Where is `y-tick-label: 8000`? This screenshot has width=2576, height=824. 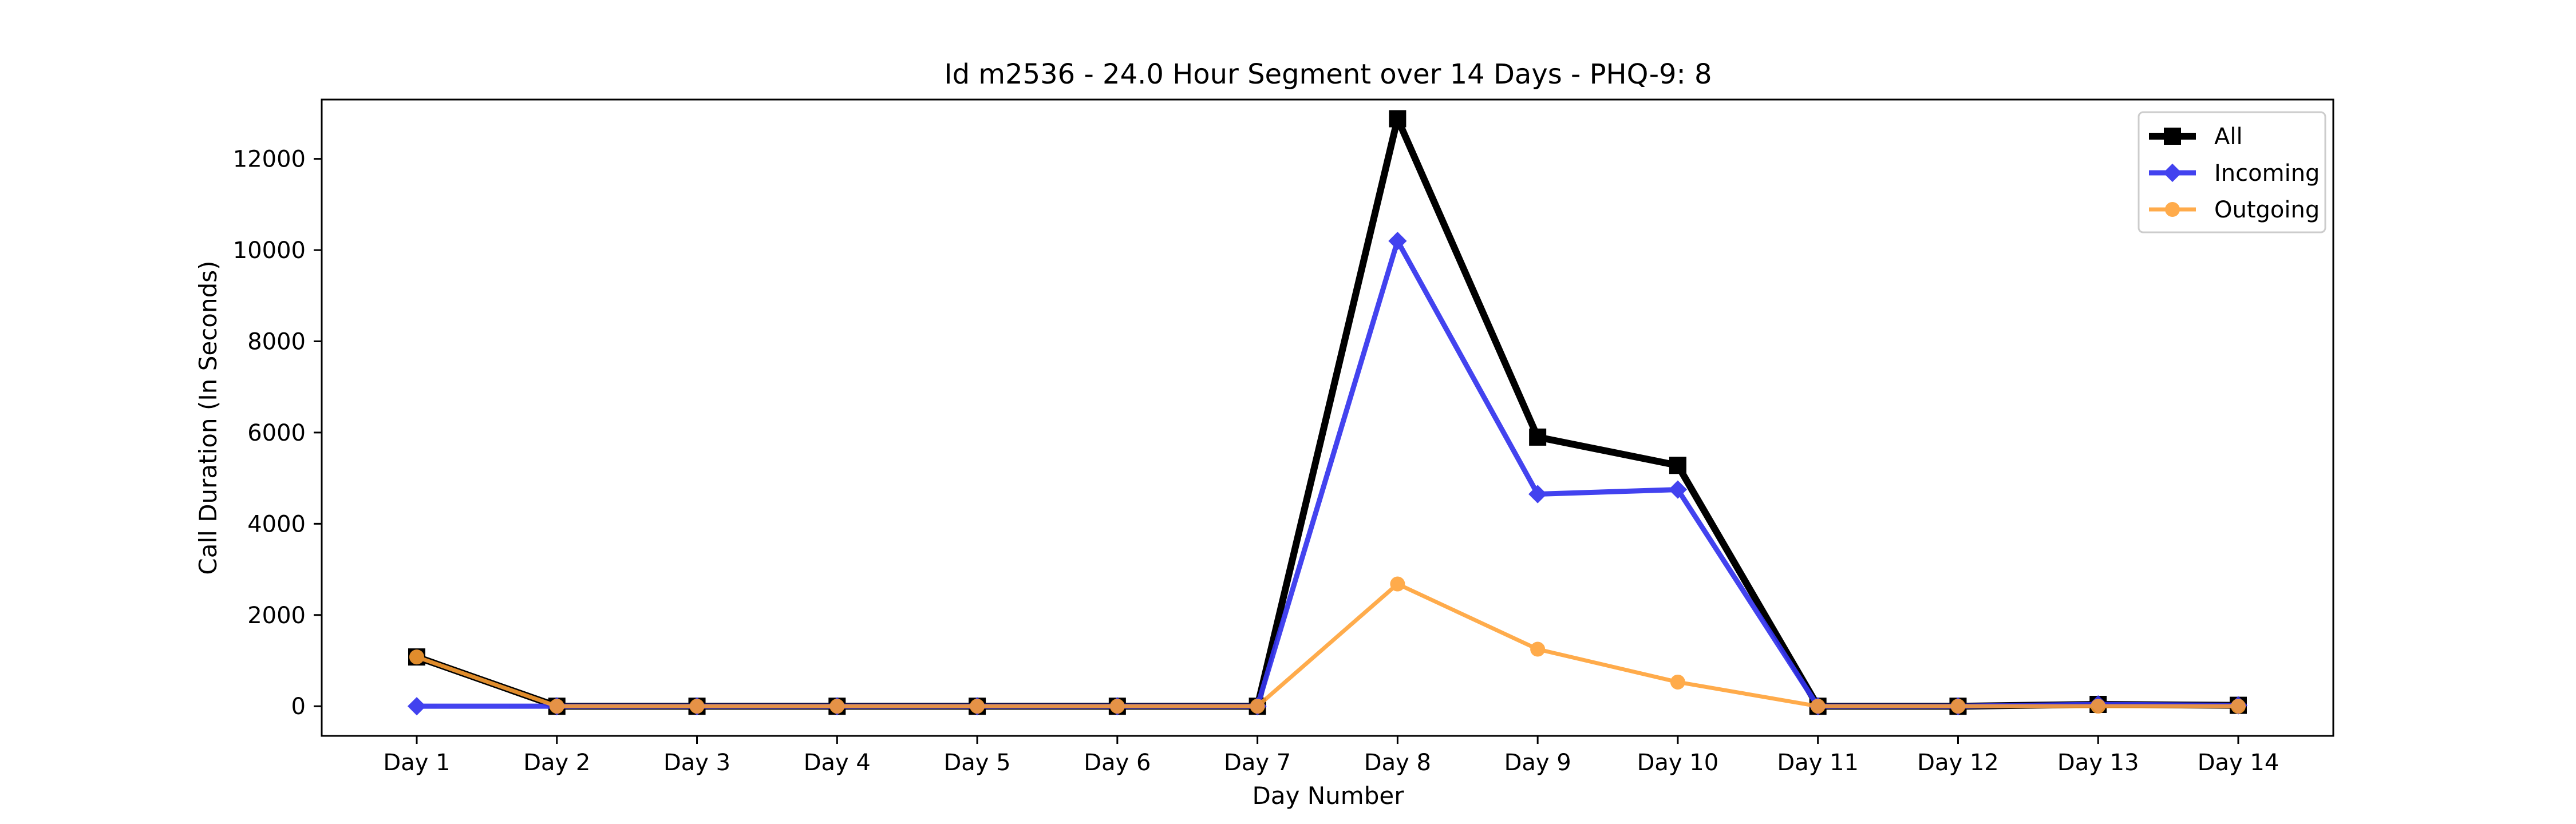
y-tick-label: 8000 is located at coordinates (276, 341).